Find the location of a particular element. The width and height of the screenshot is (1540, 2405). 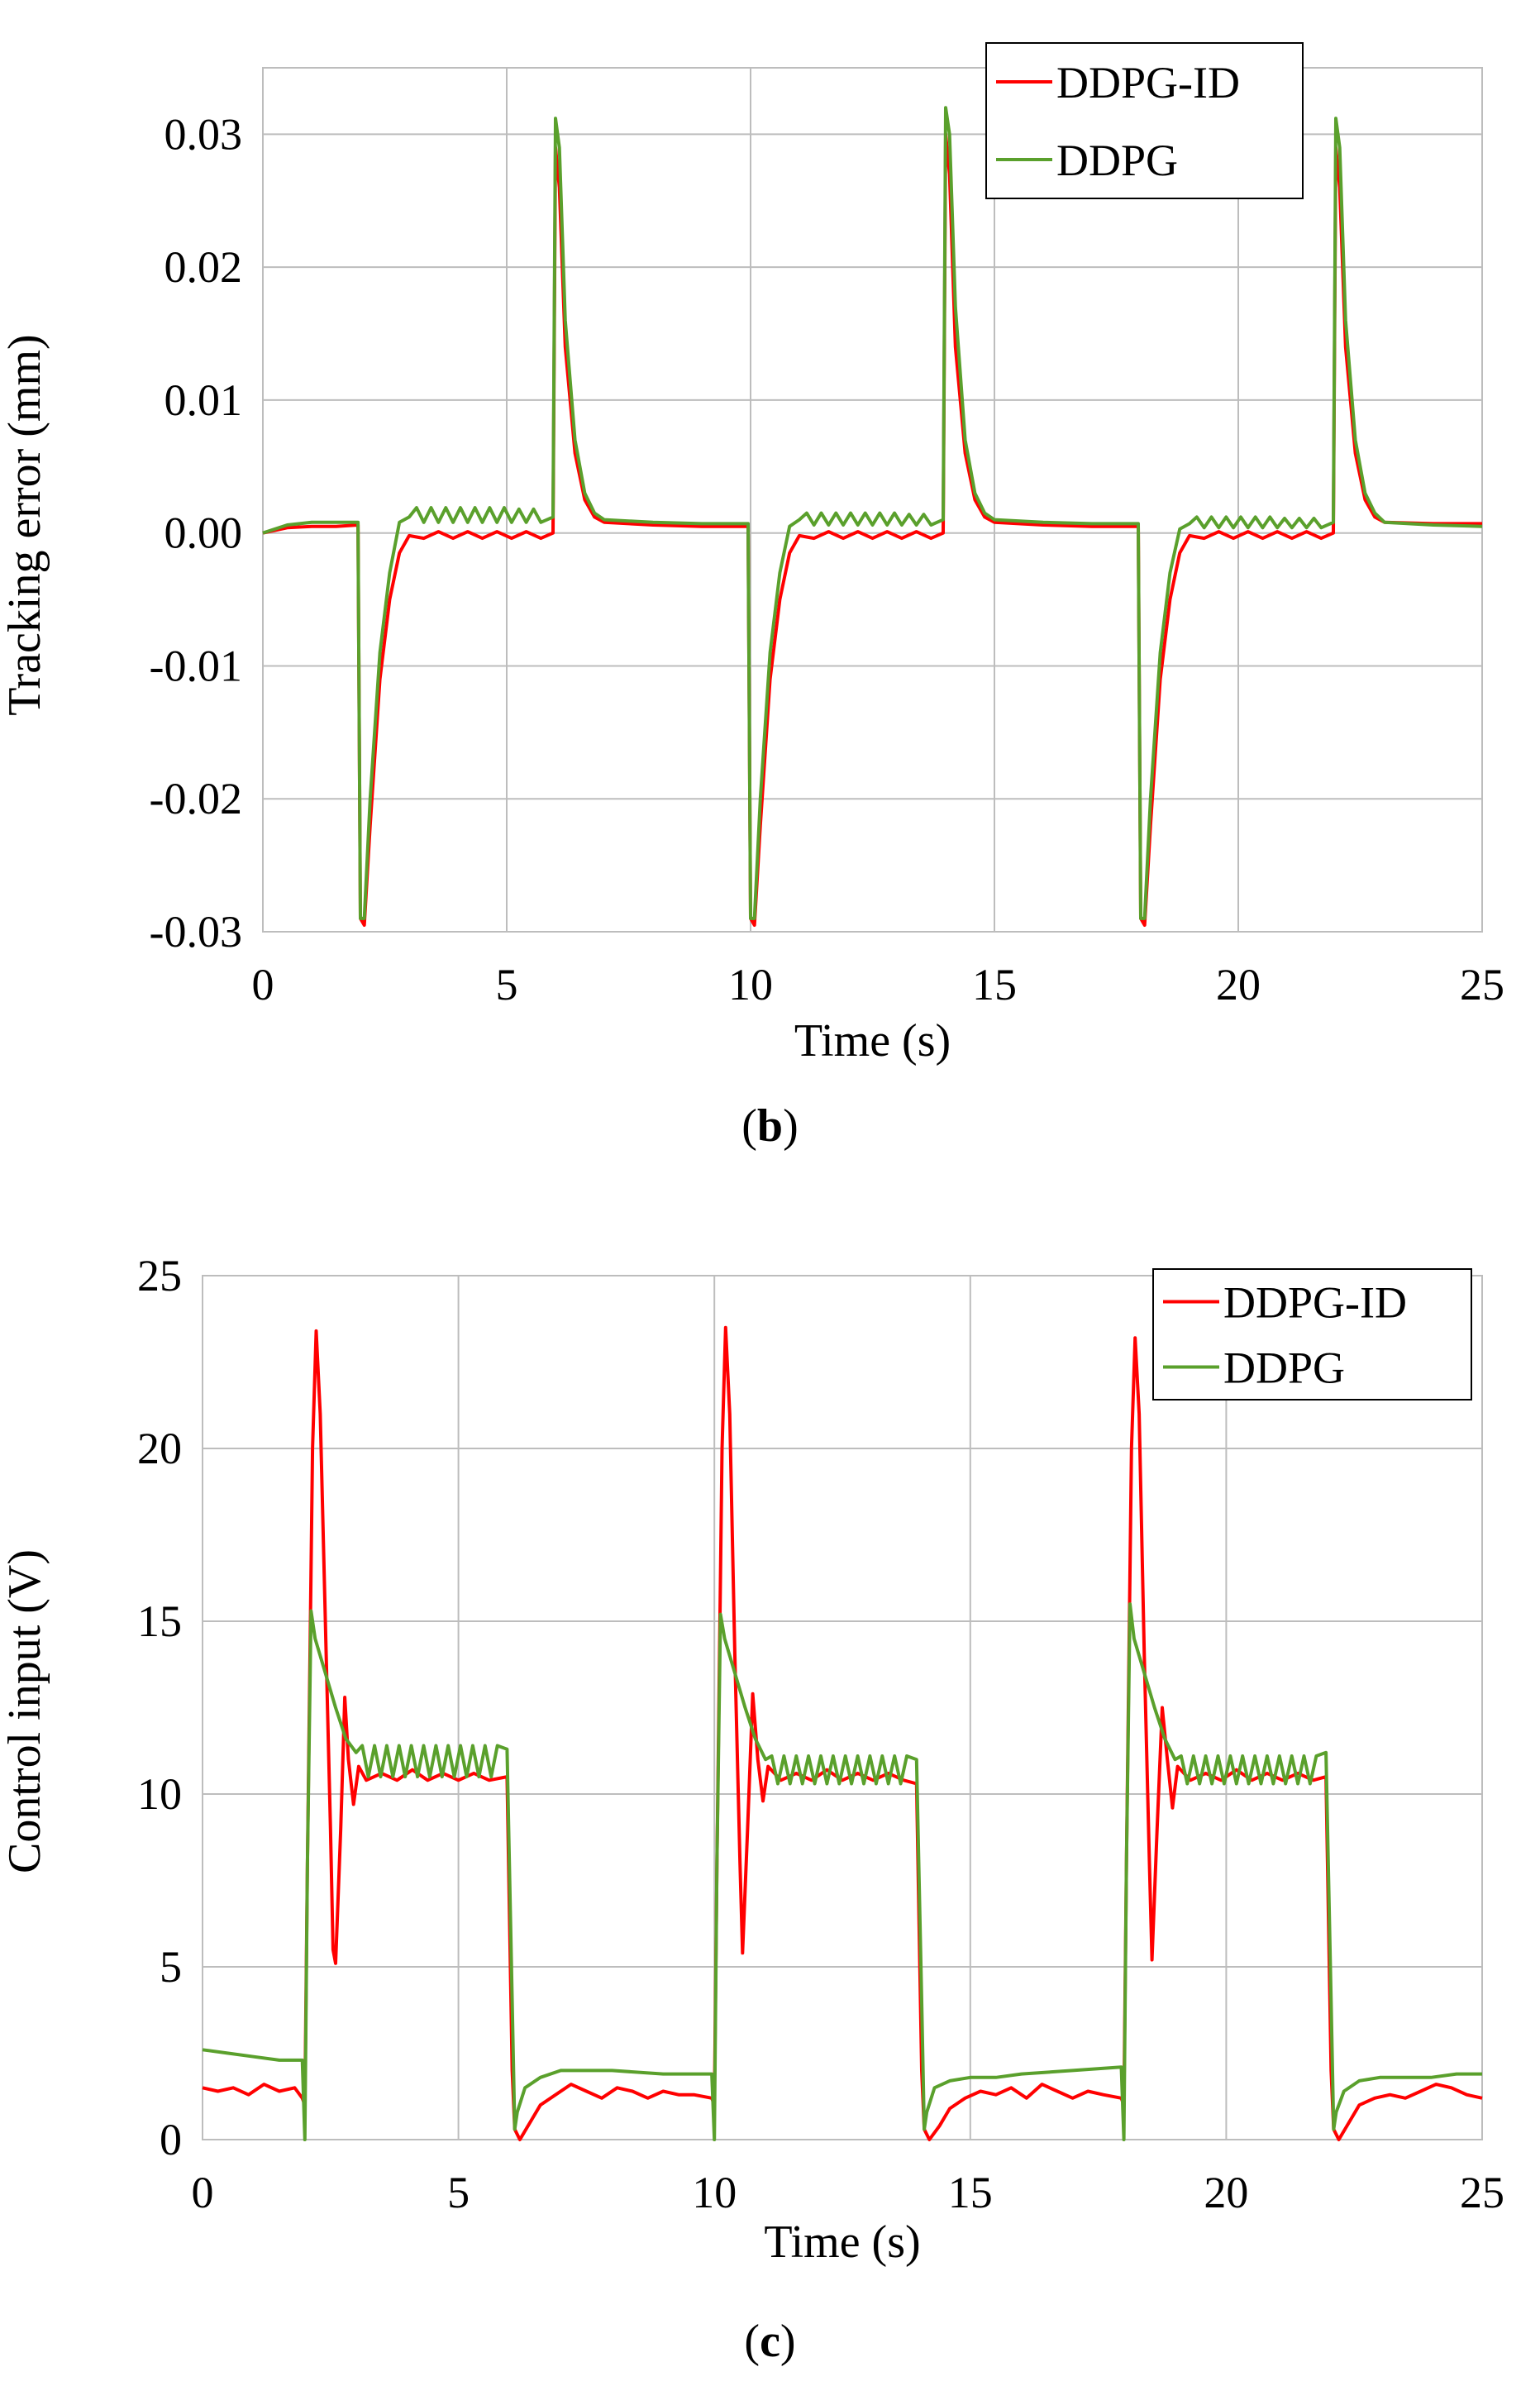

chart-c-xtick-label: 5 is located at coordinates (458, 2192).